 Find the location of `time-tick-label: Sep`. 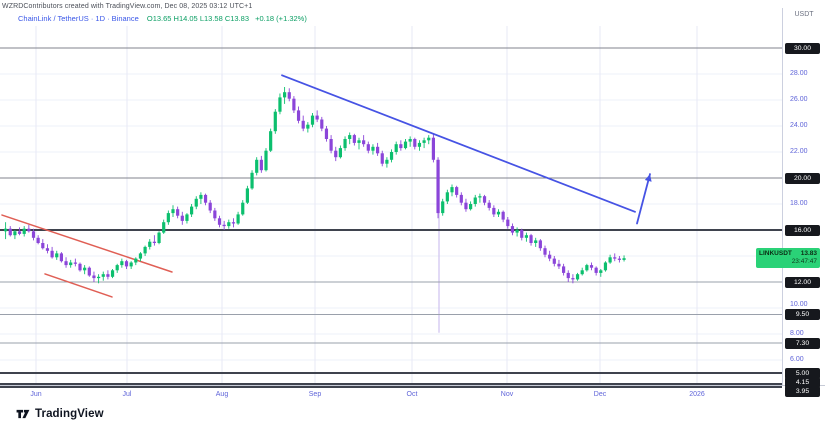

time-tick-label: Sep is located at coordinates (315, 394).